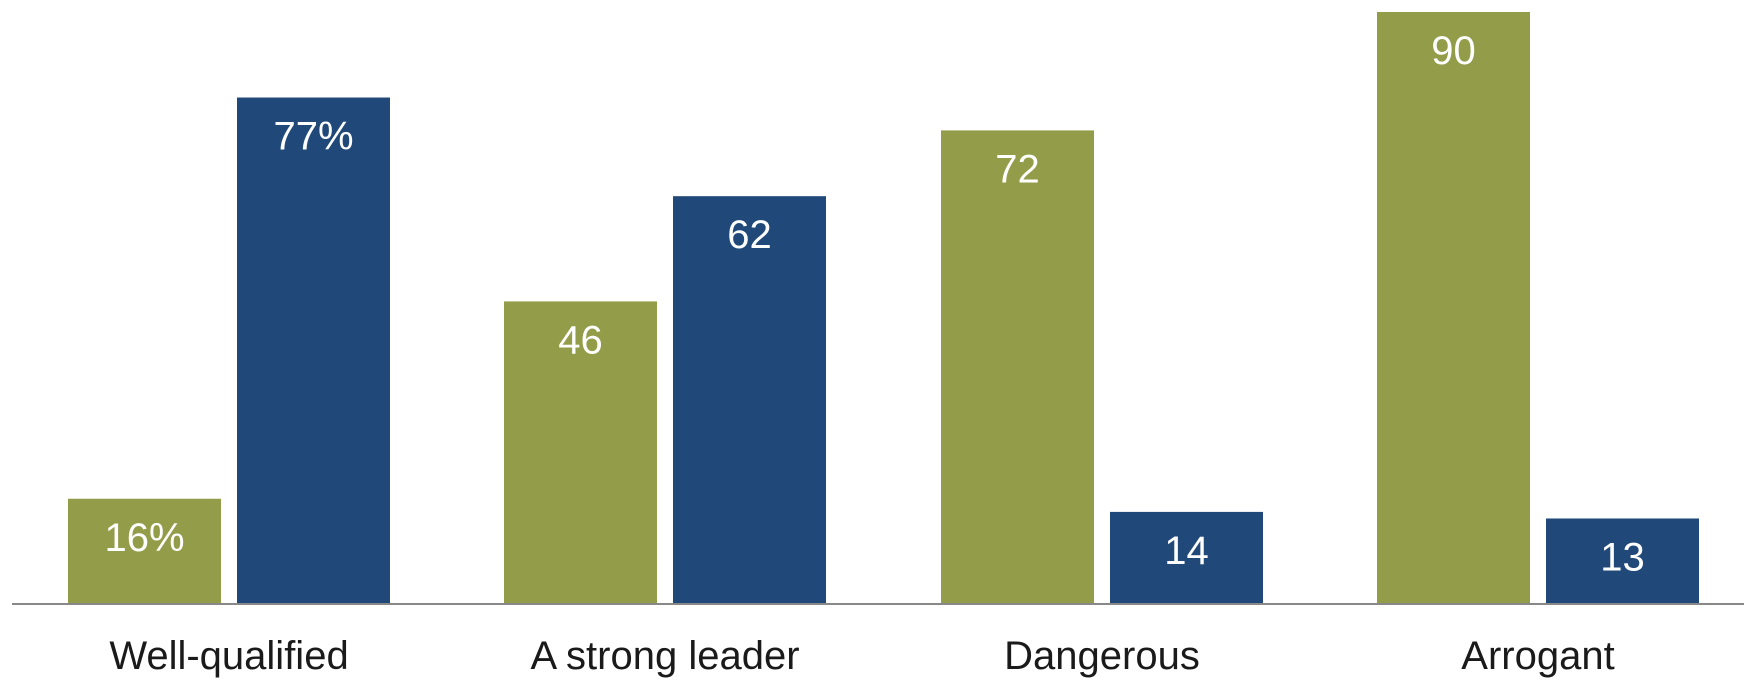 Image resolution: width=1744 pixels, height=678 pixels. I want to click on bar-series0-a-strong-leader, so click(580, 452).